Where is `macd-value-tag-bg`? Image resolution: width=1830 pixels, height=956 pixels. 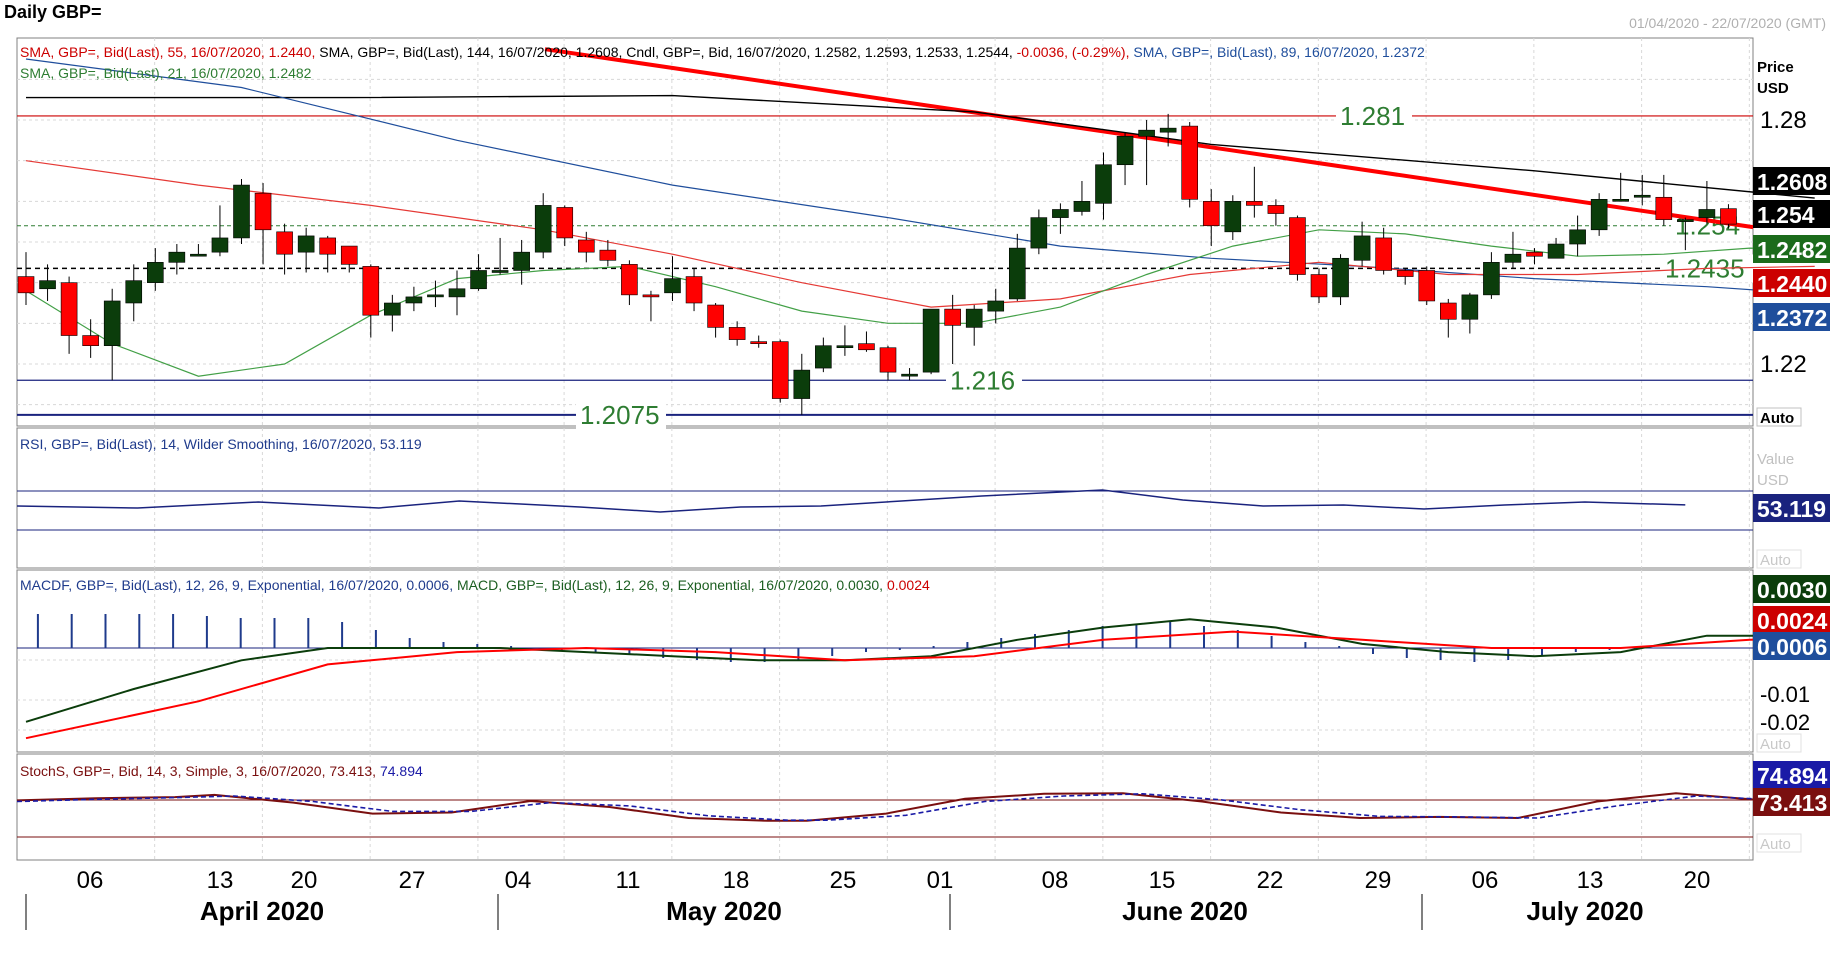
macd-value-tag-bg is located at coordinates (1791, 589).